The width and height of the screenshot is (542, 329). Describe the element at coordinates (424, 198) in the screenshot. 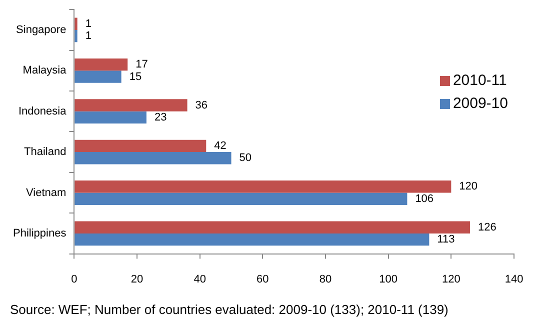

I see `data-label: 106` at that location.